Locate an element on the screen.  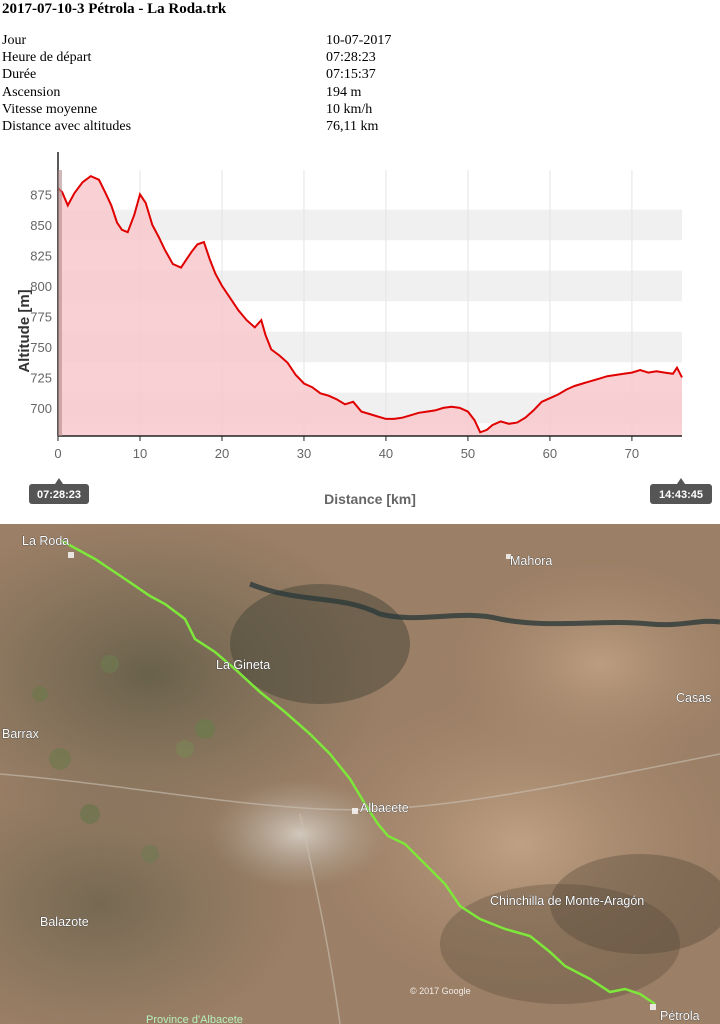
y-tick-label: 825 is located at coordinates (41, 255).